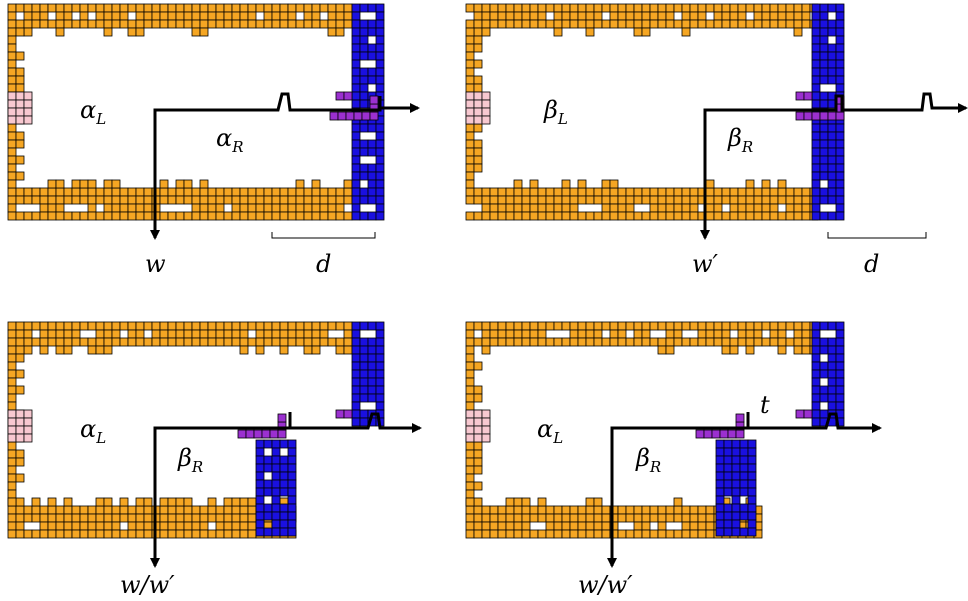  What do you see at coordinates (155, 264) in the screenshot?
I see `output-label: w` at bounding box center [155, 264].